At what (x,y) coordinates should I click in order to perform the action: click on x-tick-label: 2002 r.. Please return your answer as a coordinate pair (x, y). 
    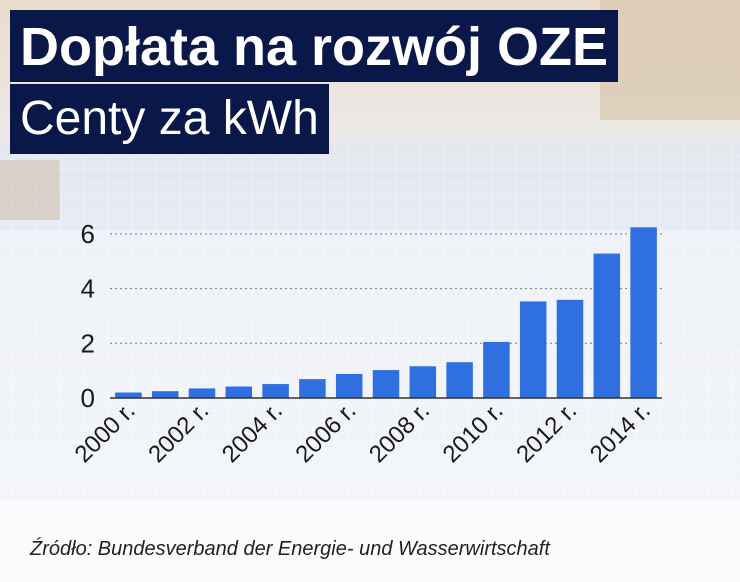
    Looking at the image, I should click on (178, 432).